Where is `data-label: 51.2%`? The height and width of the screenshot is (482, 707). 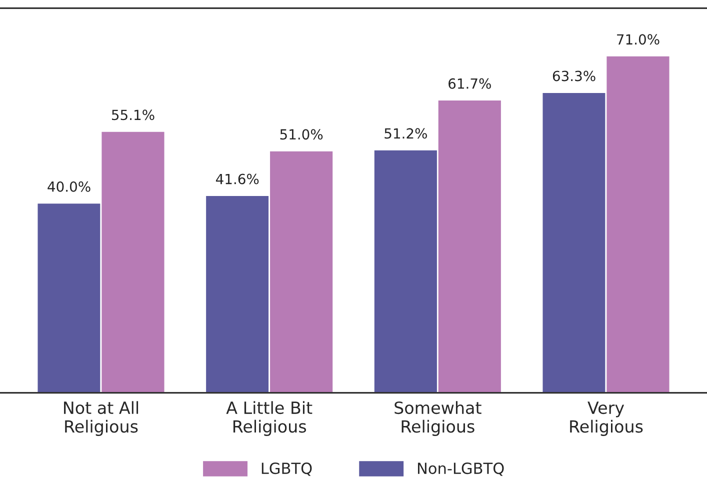 data-label: 51.2% is located at coordinates (405, 133).